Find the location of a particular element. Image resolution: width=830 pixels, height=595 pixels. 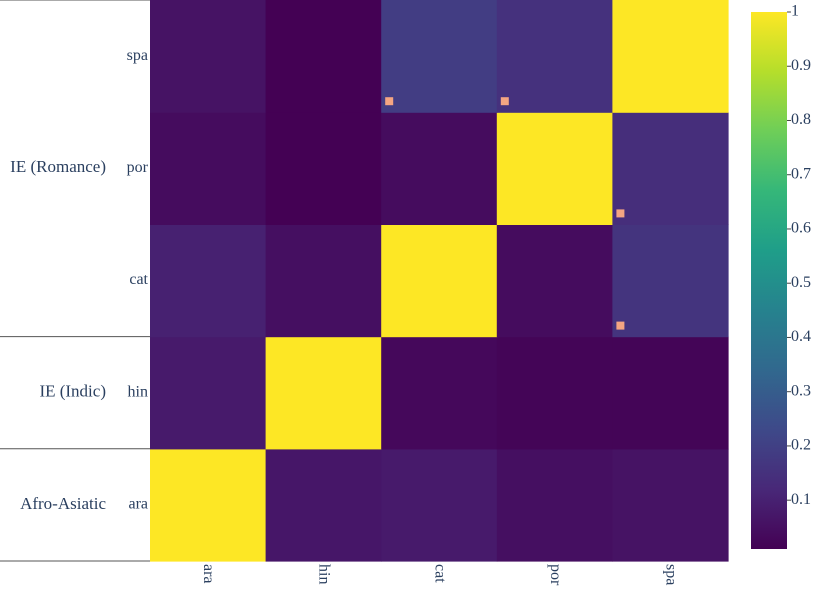

group-label: IE (Romance) is located at coordinates (58, 166).